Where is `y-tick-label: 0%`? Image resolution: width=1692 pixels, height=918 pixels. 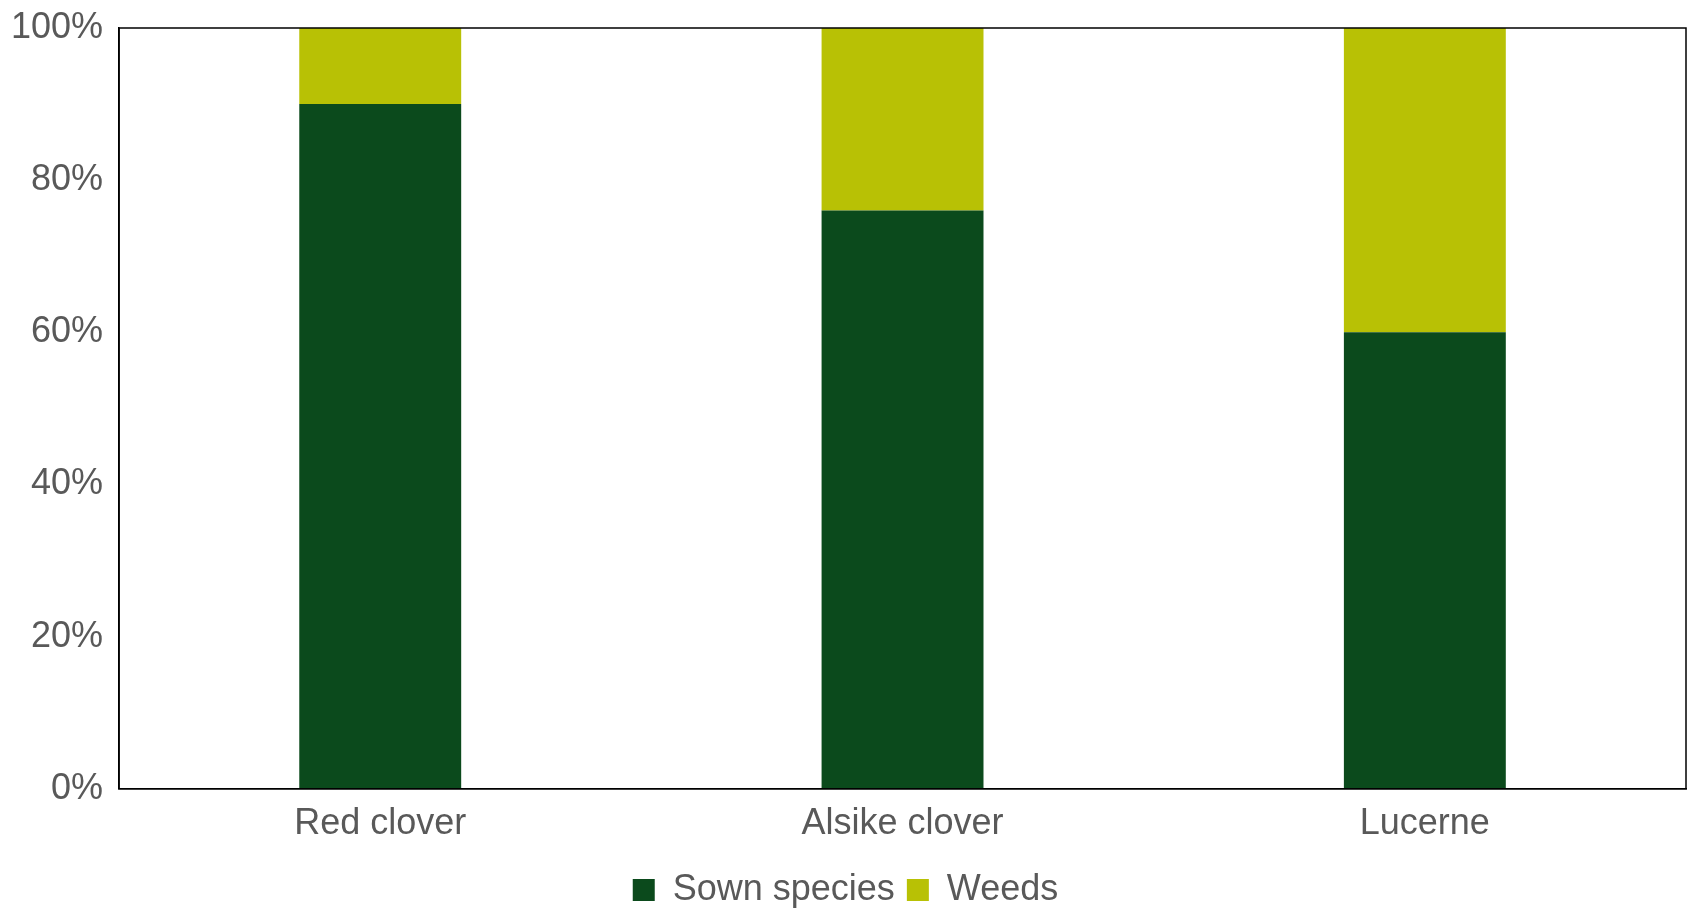 y-tick-label: 0% is located at coordinates (77, 786).